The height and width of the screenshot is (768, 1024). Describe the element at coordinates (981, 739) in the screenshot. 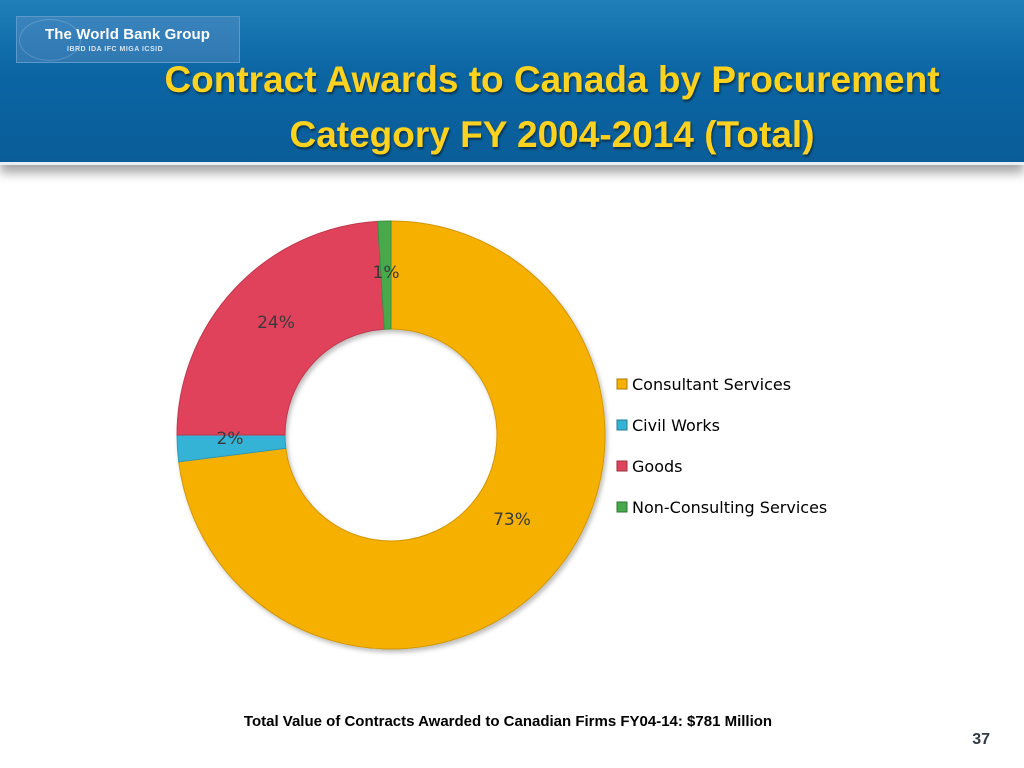

I see `page-number: 37` at that location.